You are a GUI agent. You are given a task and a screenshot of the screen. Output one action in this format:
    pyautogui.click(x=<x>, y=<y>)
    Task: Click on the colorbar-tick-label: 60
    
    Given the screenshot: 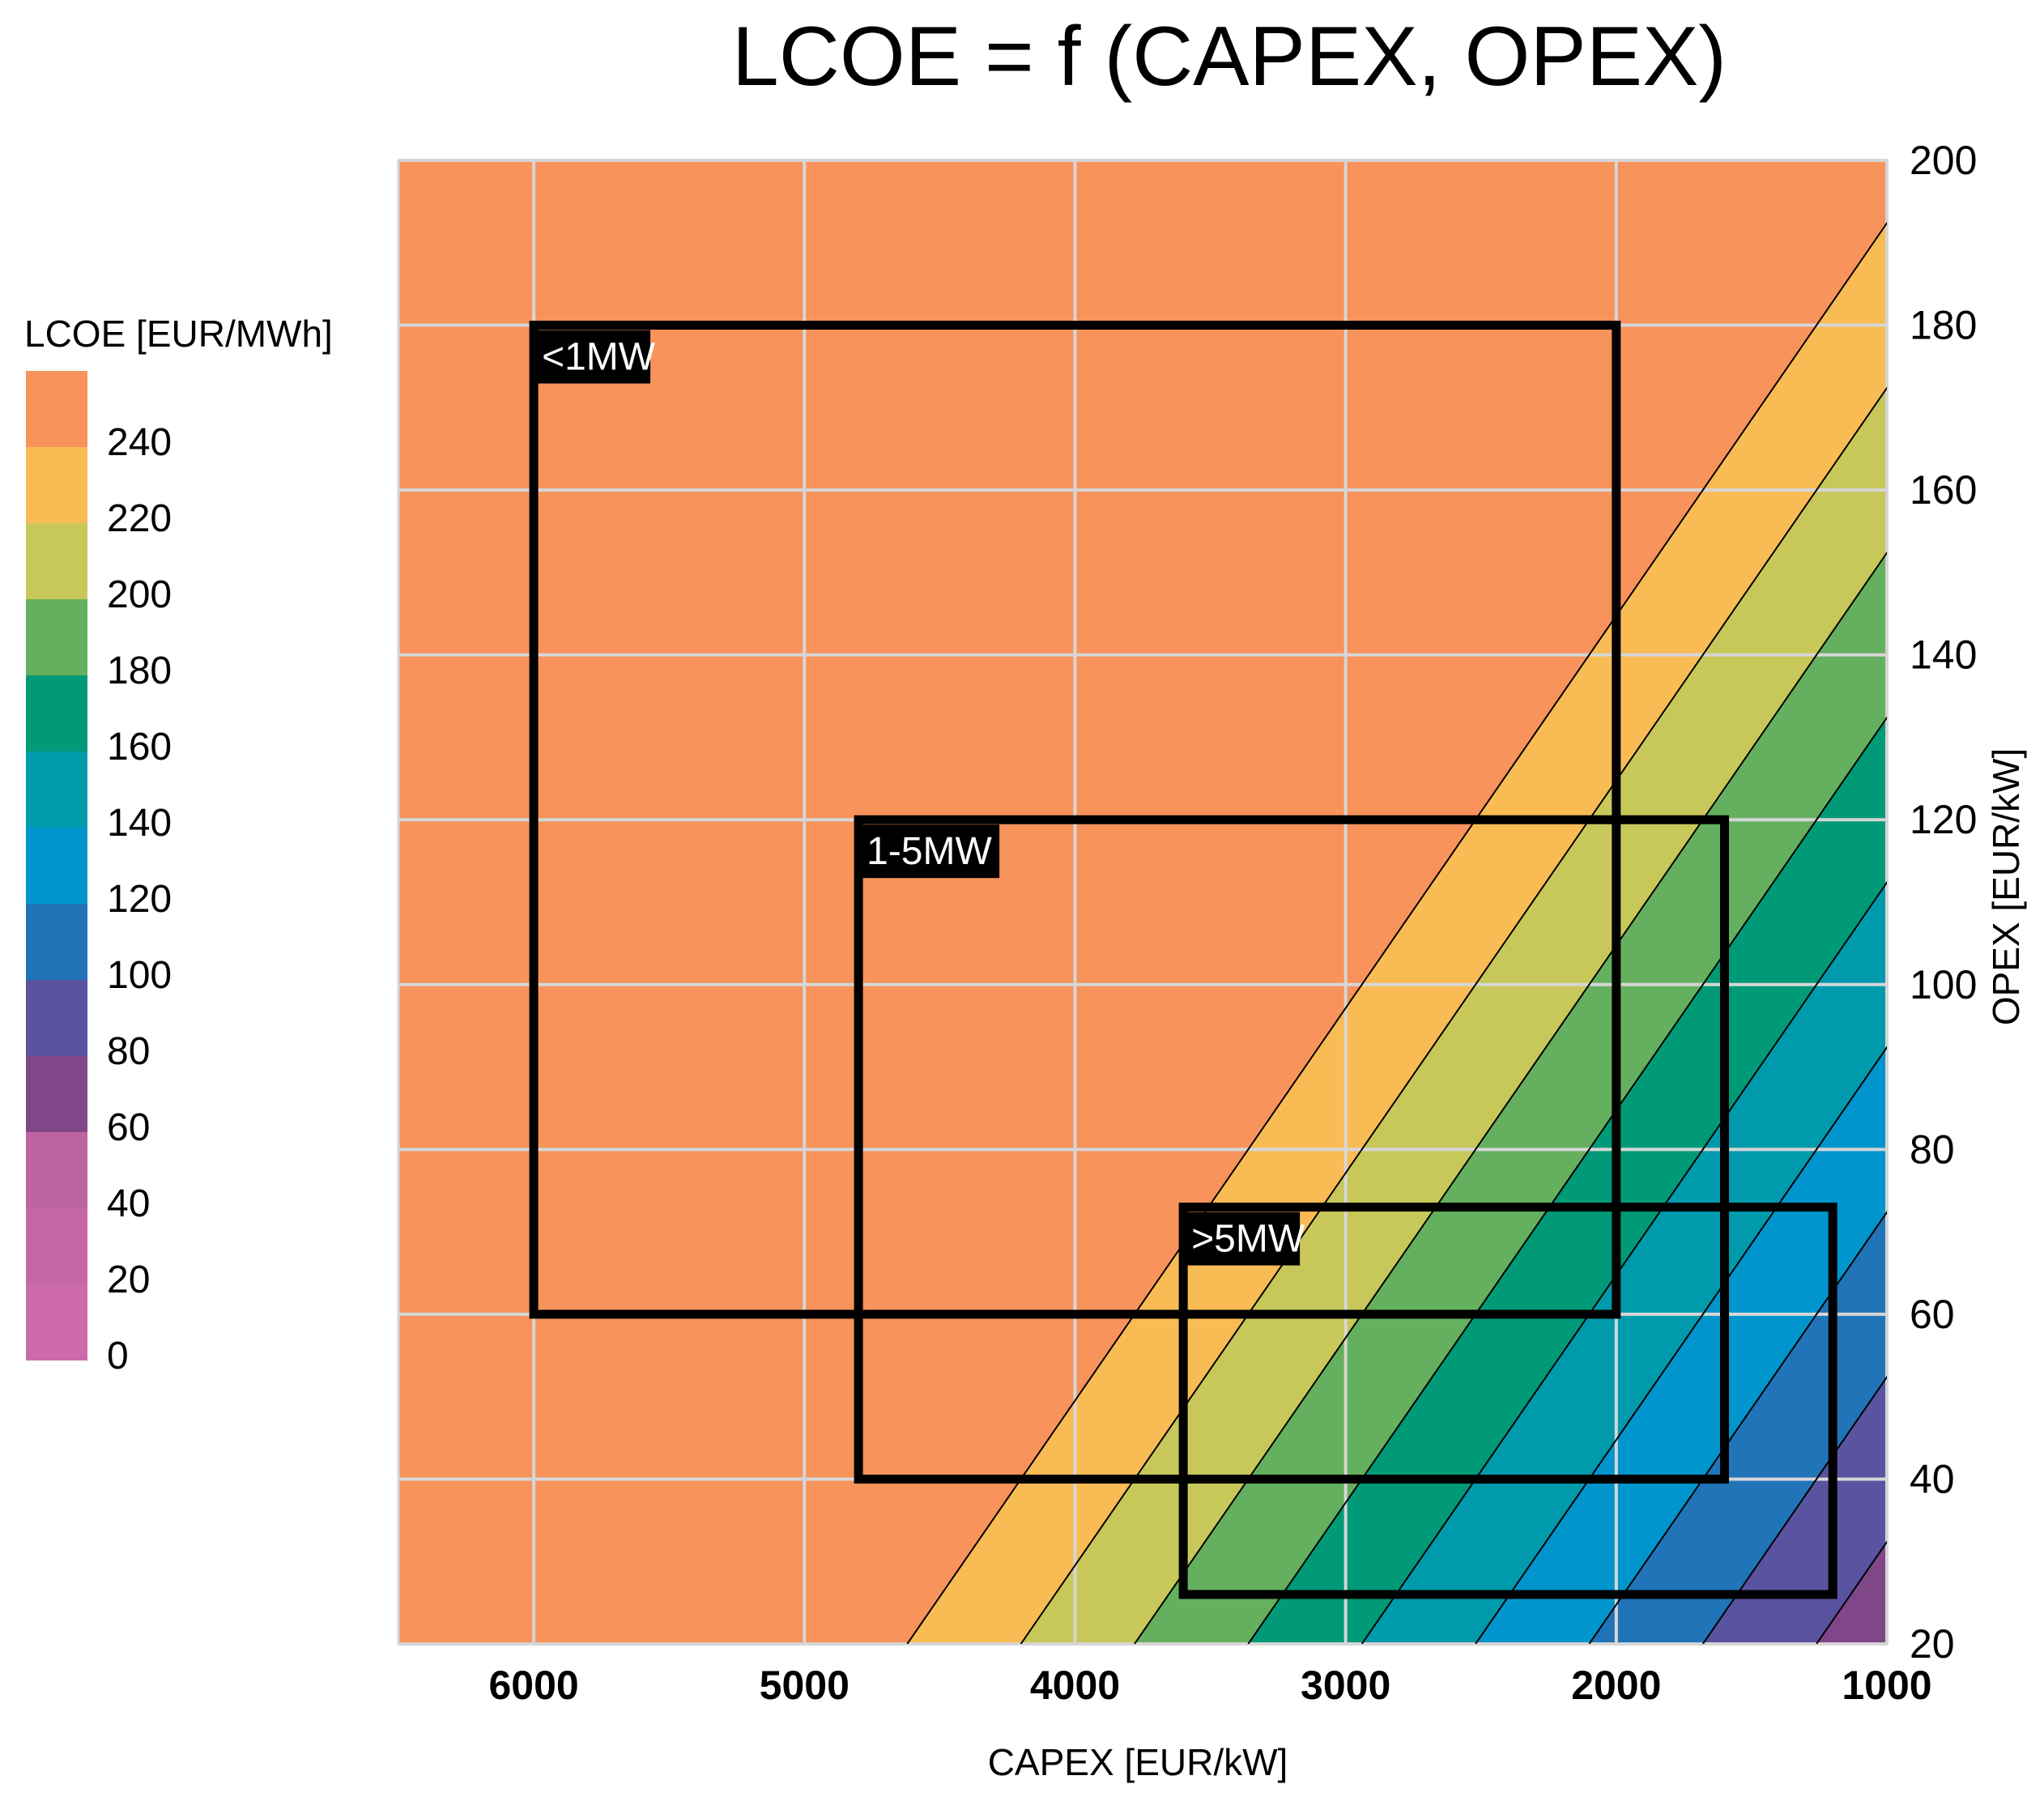 What is the action you would take?
    pyautogui.click(x=128, y=1127)
    